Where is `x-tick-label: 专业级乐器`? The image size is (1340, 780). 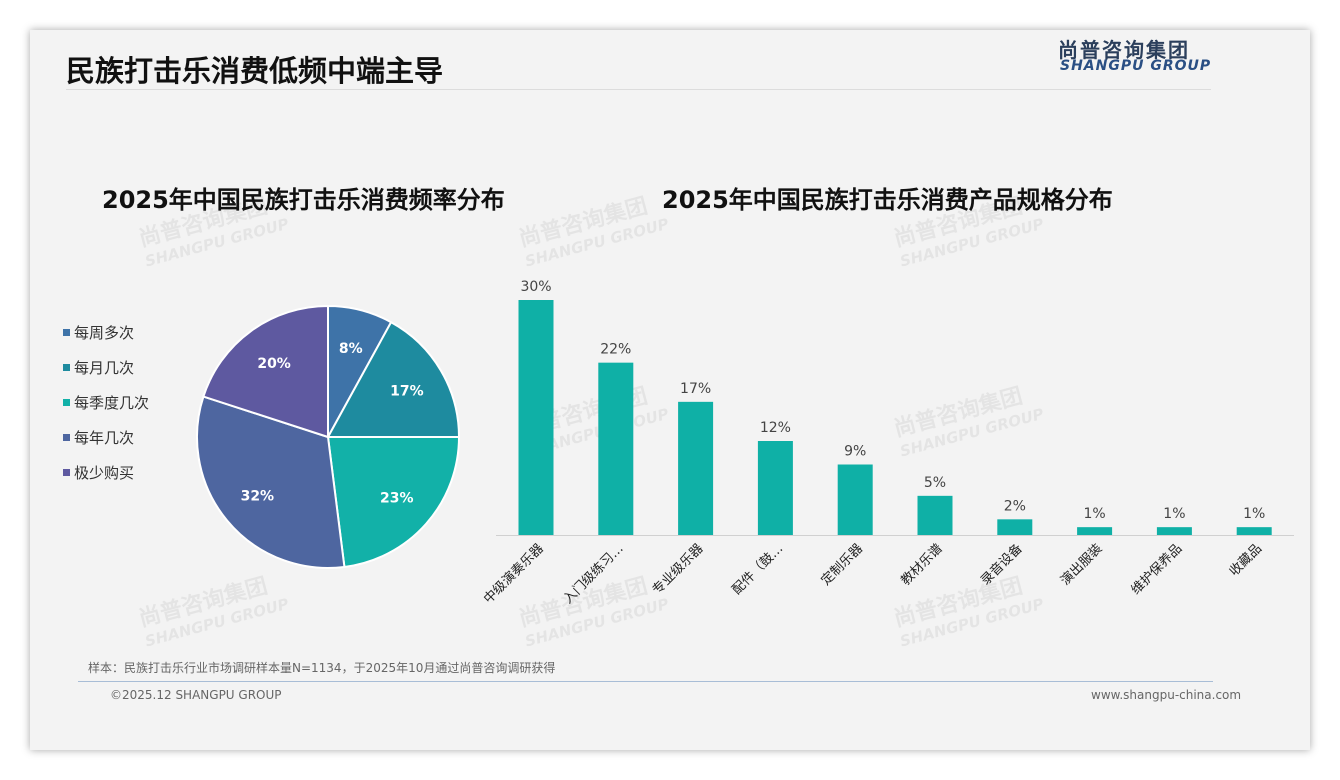
x-tick-label: 专业级乐器 is located at coordinates (678, 569).